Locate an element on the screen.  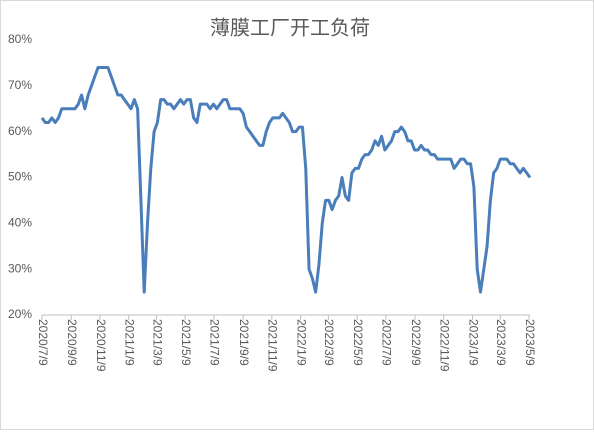
y-tick-label: 80% is located at coordinates (20, 39).